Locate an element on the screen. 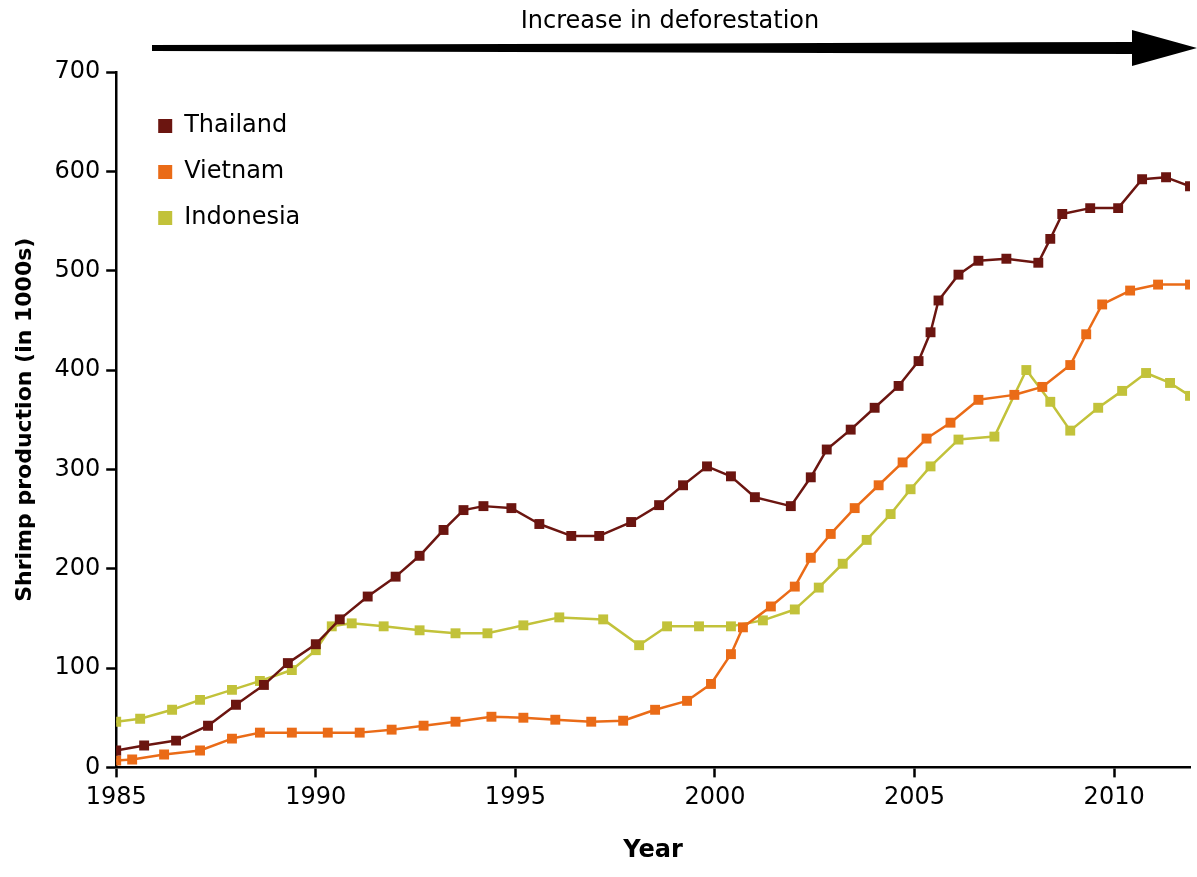 This screenshot has height=877, width=1197. x-tick-label: 2000 is located at coordinates (715, 796).